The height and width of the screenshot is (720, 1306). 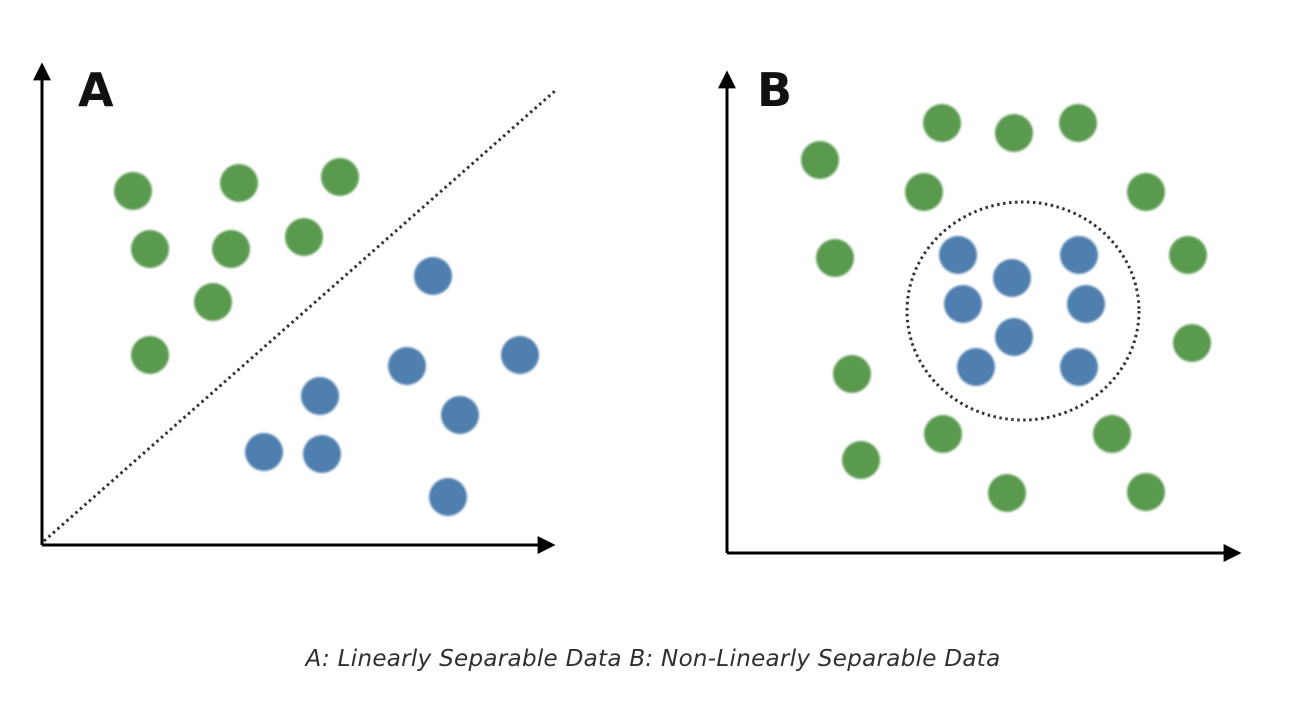 I want to click on panel-b-decision-circle, so click(x=1023, y=311).